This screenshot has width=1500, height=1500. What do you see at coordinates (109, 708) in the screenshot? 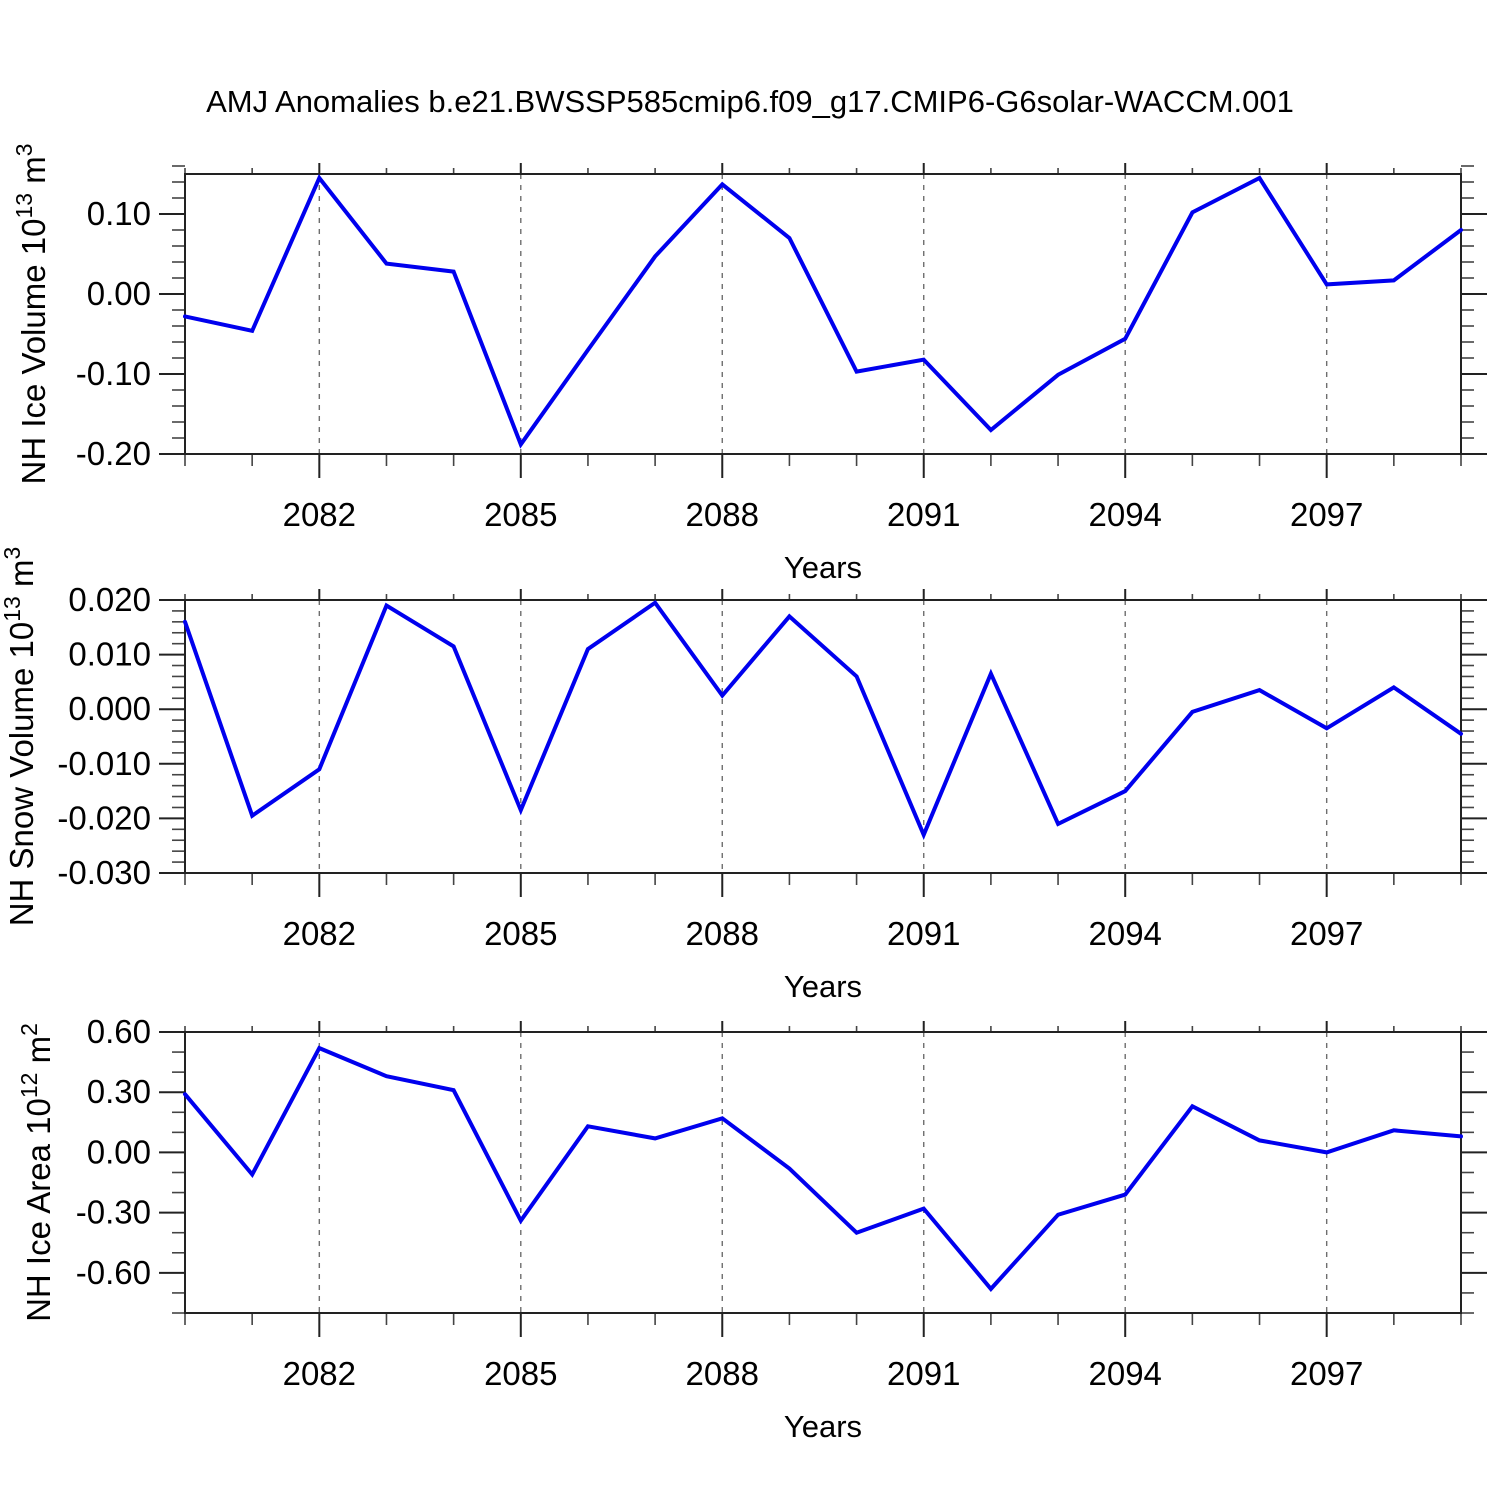
I see `y-tick-label: 0.000` at bounding box center [109, 708].